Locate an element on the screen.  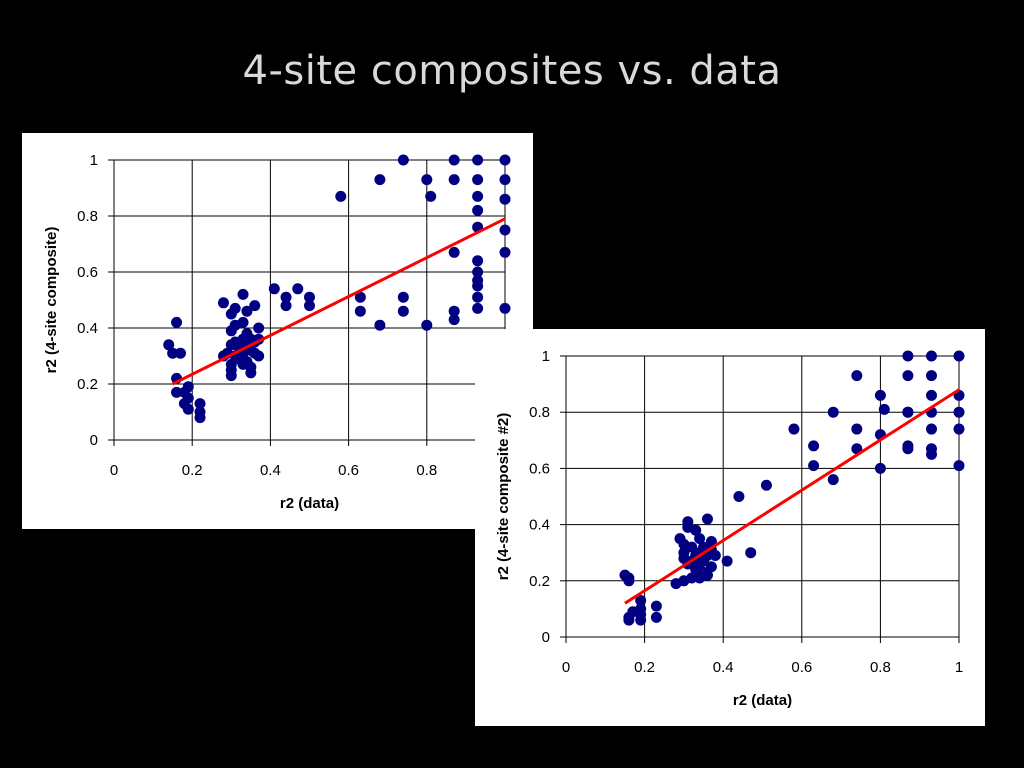
trend-line is located at coordinates (792, 496).